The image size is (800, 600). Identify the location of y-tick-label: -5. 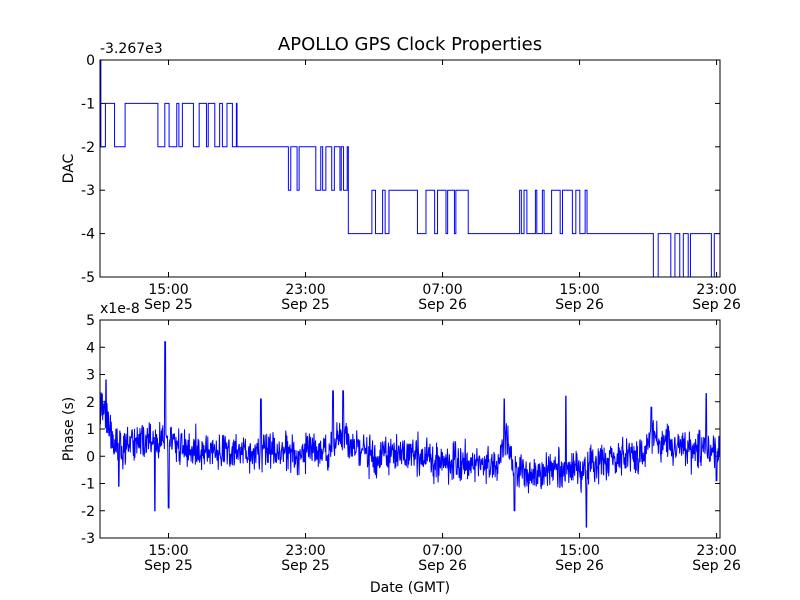
(88, 278).